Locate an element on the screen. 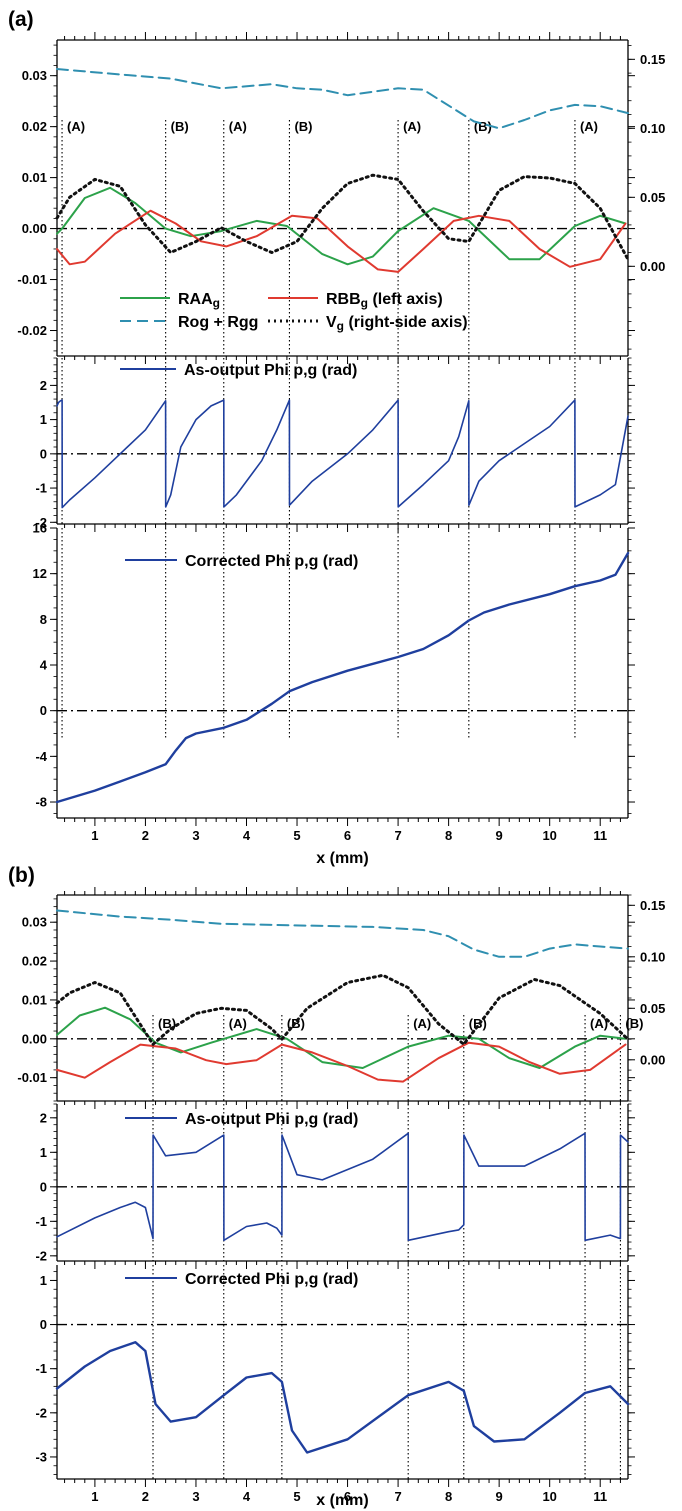  legend-entry-P1: As-output Phi p,g (rad) is located at coordinates (270, 370).